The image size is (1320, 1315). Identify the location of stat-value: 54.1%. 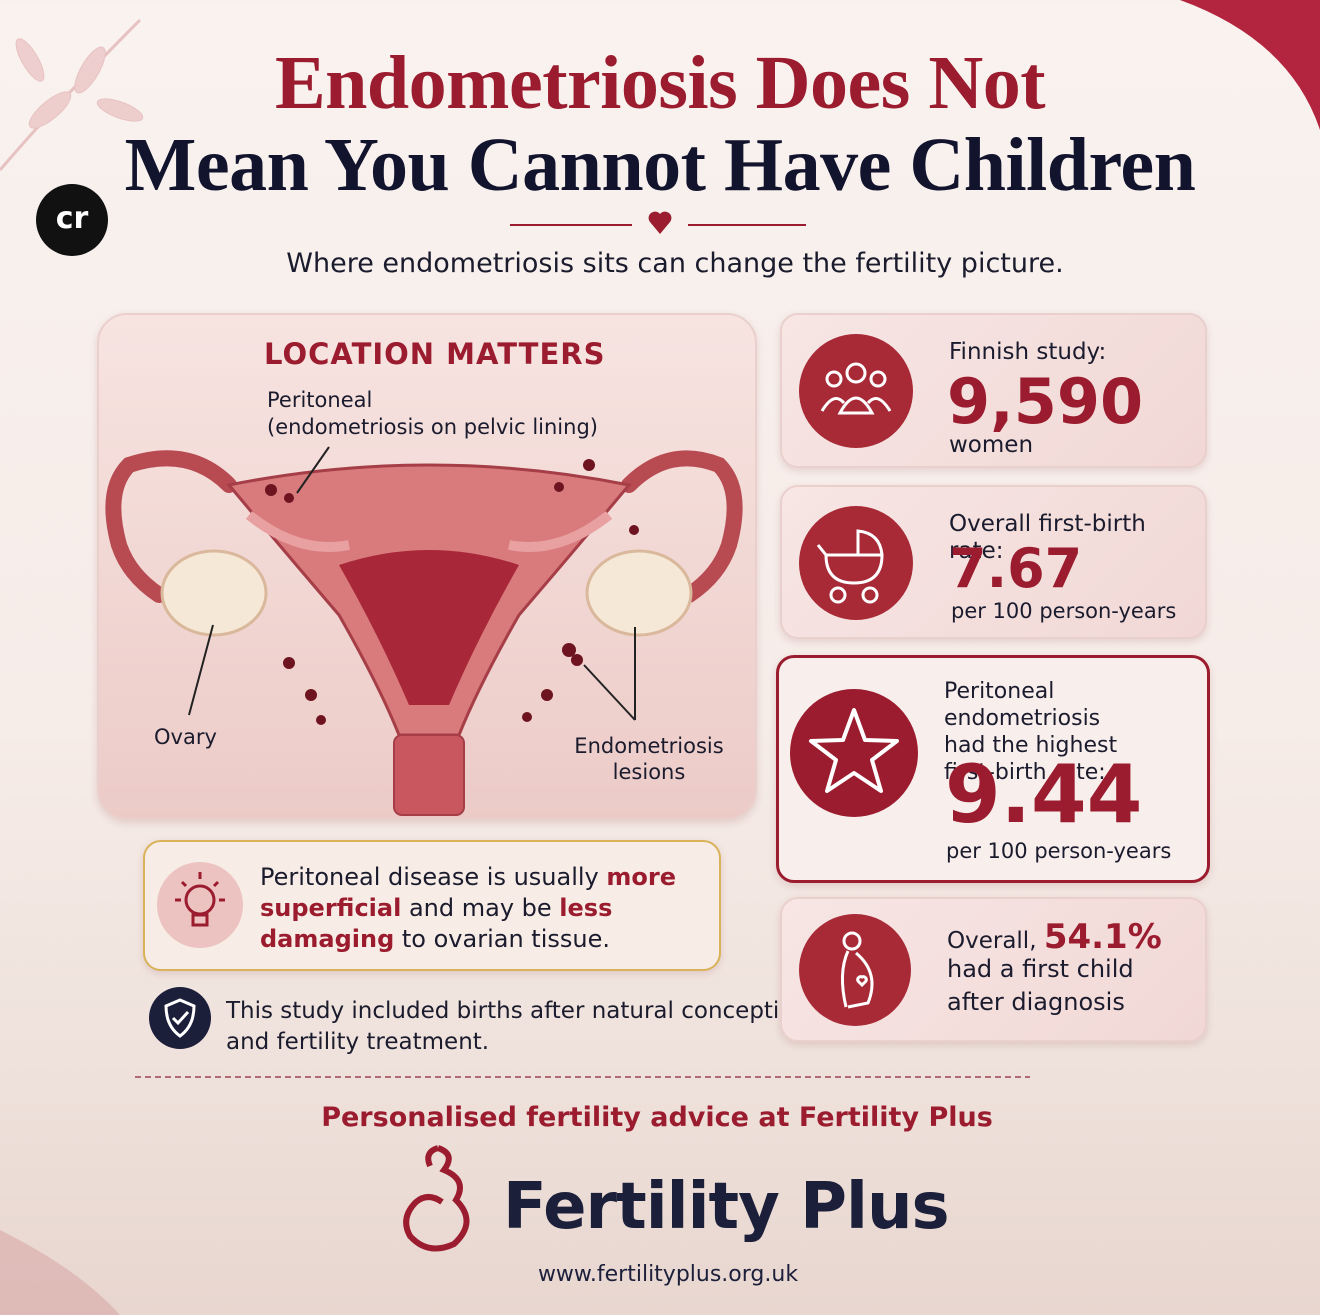
(1102, 937).